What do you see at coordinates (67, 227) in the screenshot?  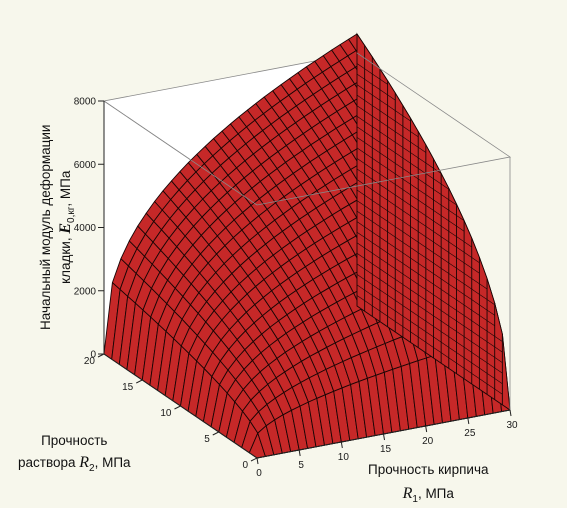 I see `z-axis-label-line2: кладки, E0,кг, МПа` at bounding box center [67, 227].